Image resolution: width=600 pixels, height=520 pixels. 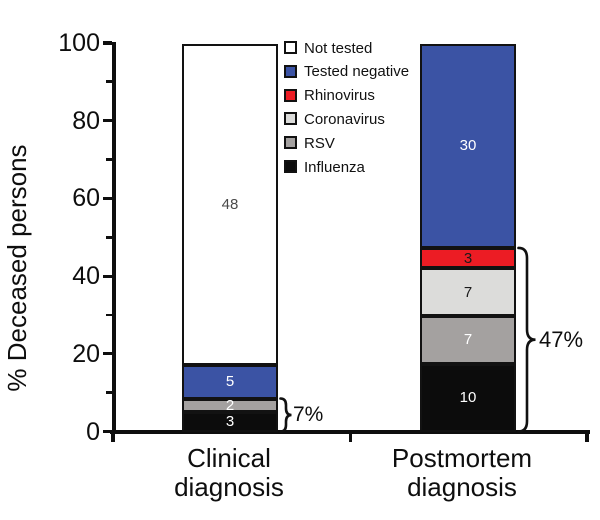 What do you see at coordinates (290, 119) in the screenshot?
I see `legend-swatch-coronavirus` at bounding box center [290, 119].